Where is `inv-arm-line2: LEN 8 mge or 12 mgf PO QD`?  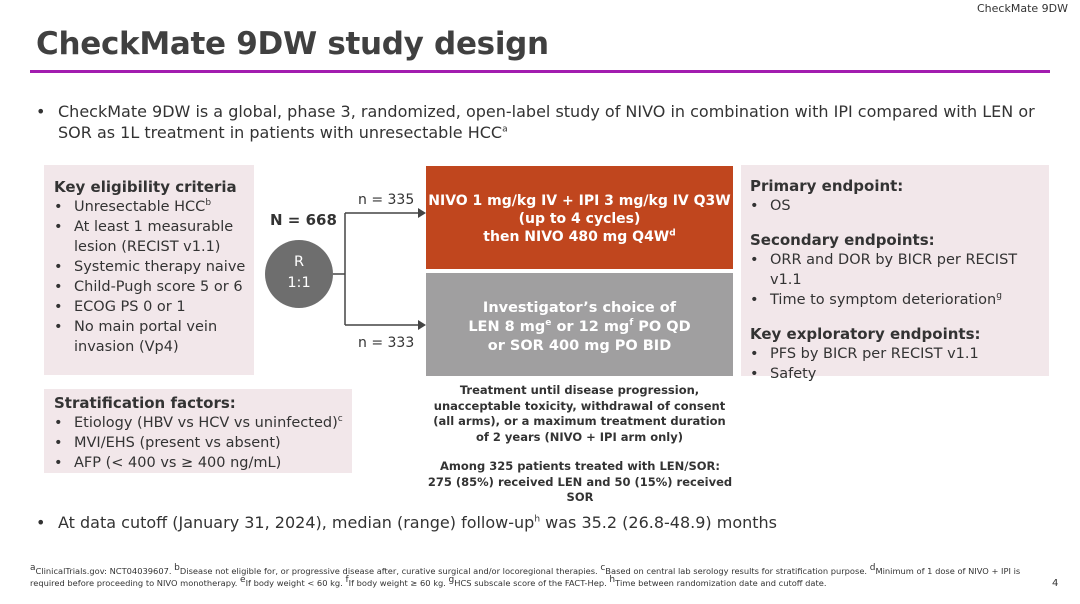 inv-arm-line2: LEN 8 mge or 12 mgf PO QD is located at coordinates (579, 326).